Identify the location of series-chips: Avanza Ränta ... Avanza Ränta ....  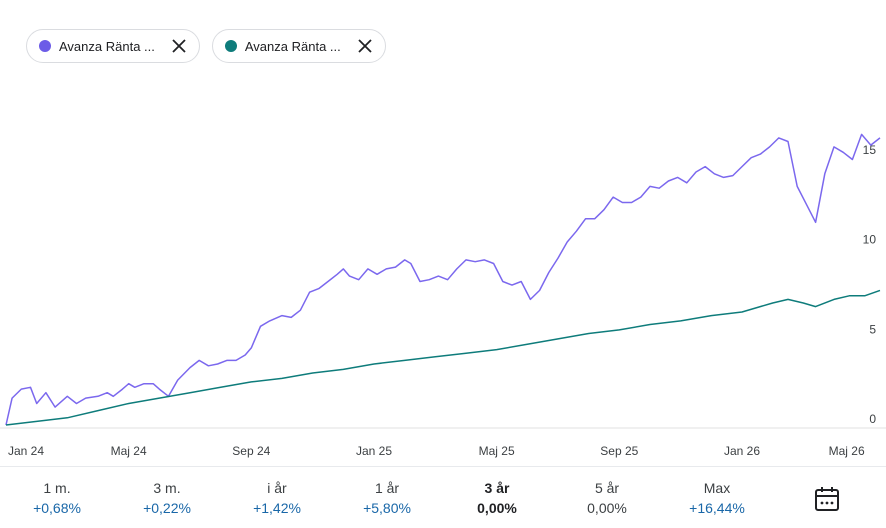
(206, 46).